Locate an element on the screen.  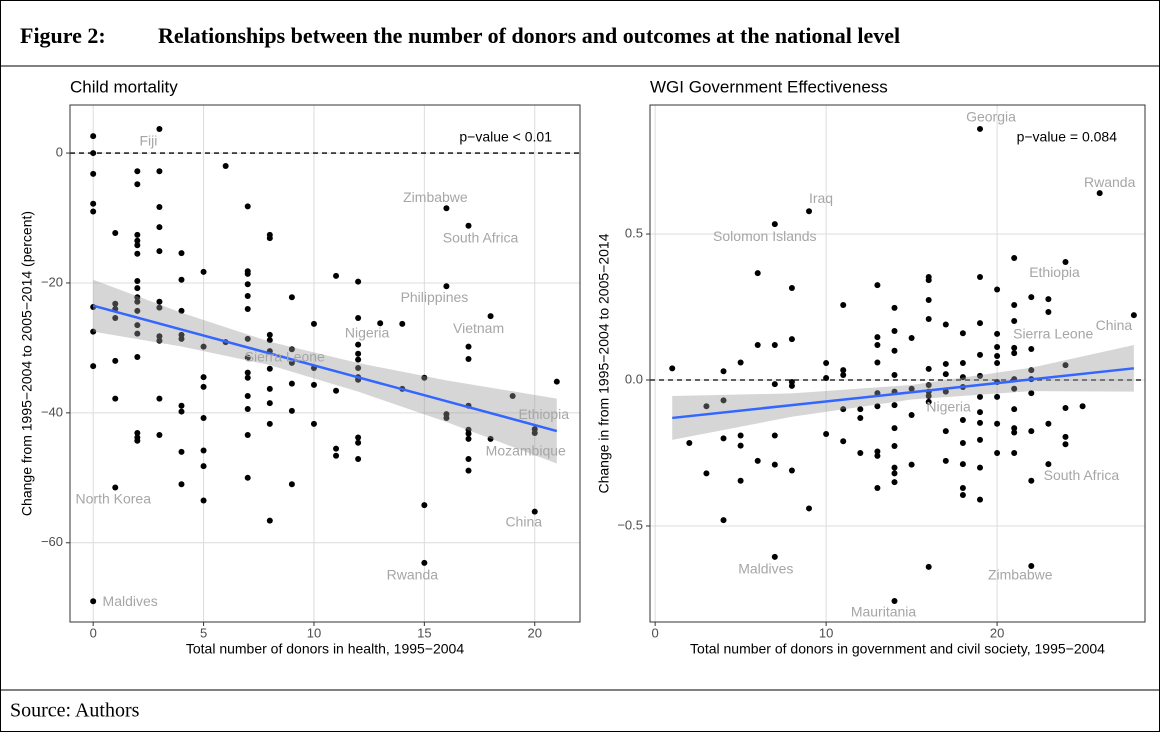
y-tick-label: 0.5 is located at coordinates (634, 232).